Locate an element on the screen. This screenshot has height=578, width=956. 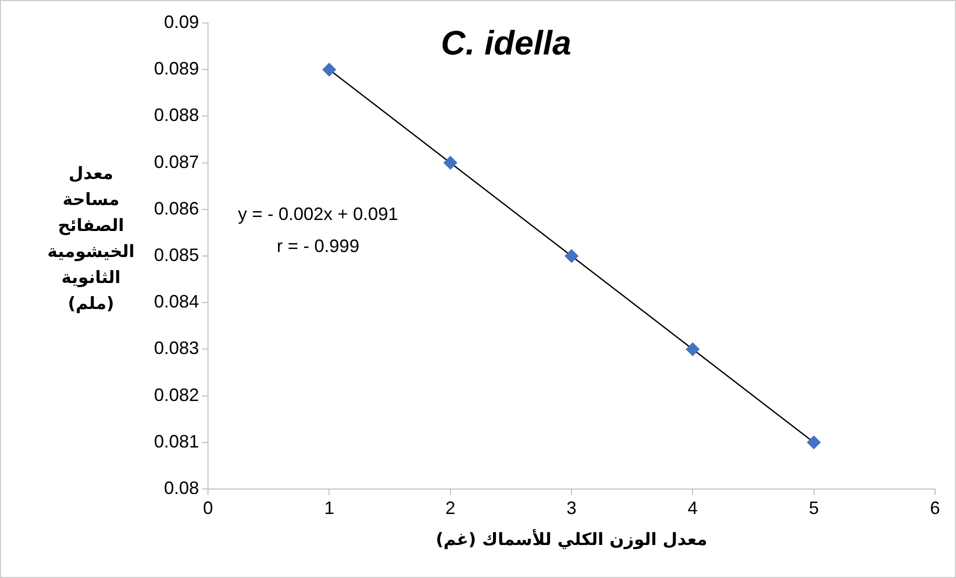
x-tick-label: 0 is located at coordinates (208, 508).